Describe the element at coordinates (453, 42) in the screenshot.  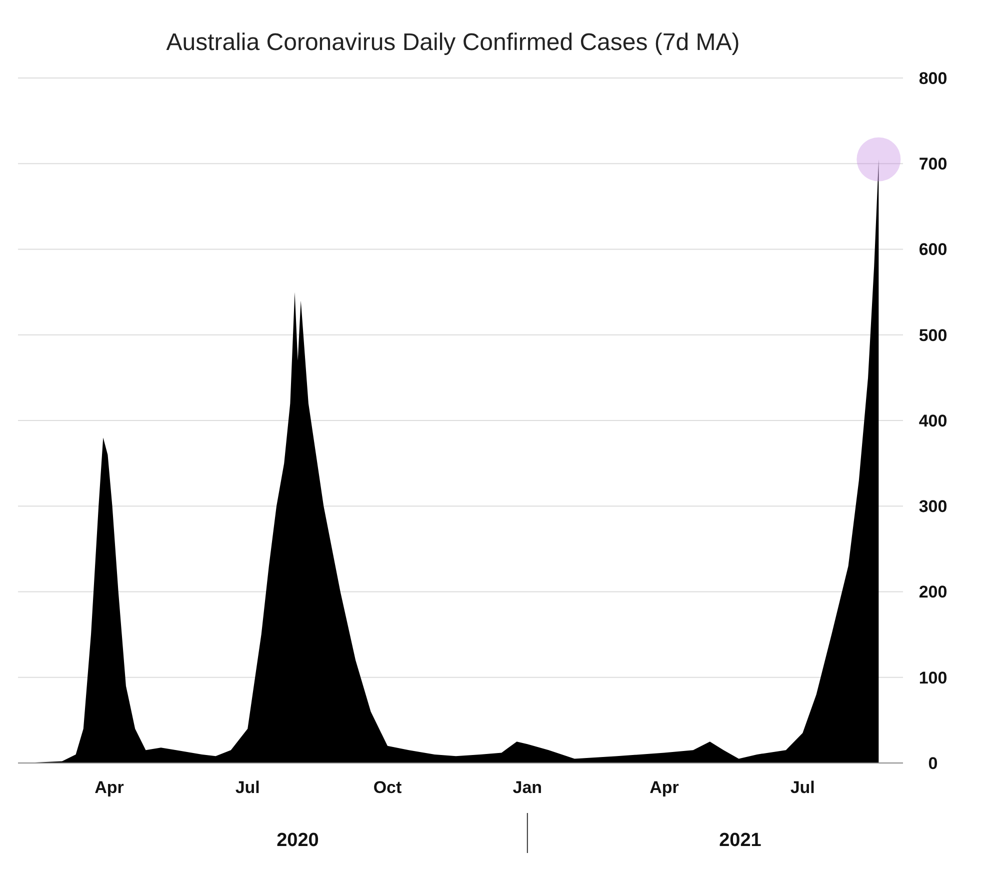
I see `chart-title: Australia Coronavirus Daily Confirmed Cases (7d MA)` at that location.